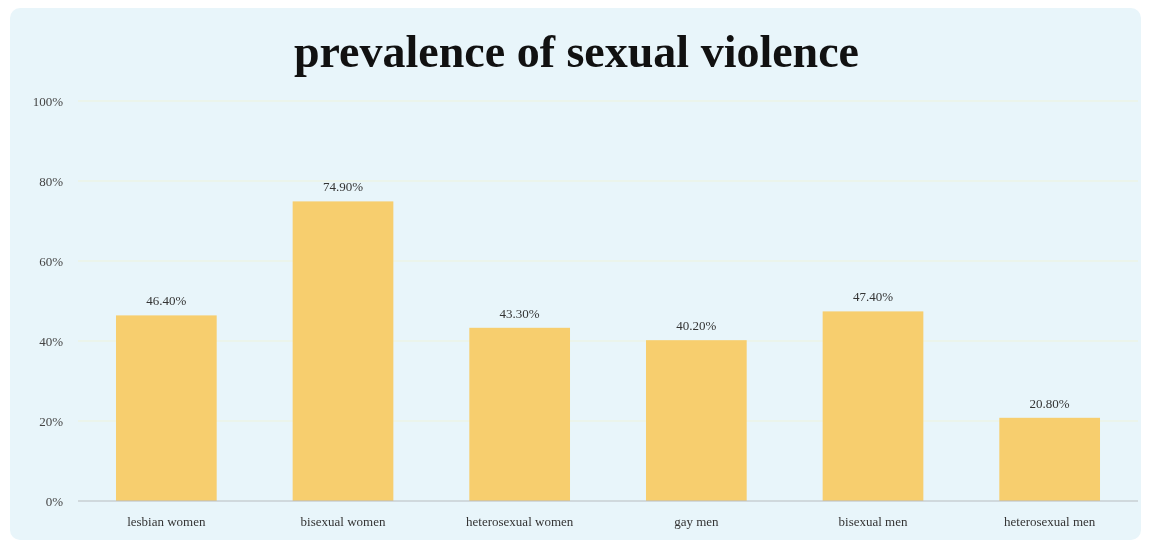 The image size is (1153, 542). I want to click on data-label: 46.40%, so click(166, 301).